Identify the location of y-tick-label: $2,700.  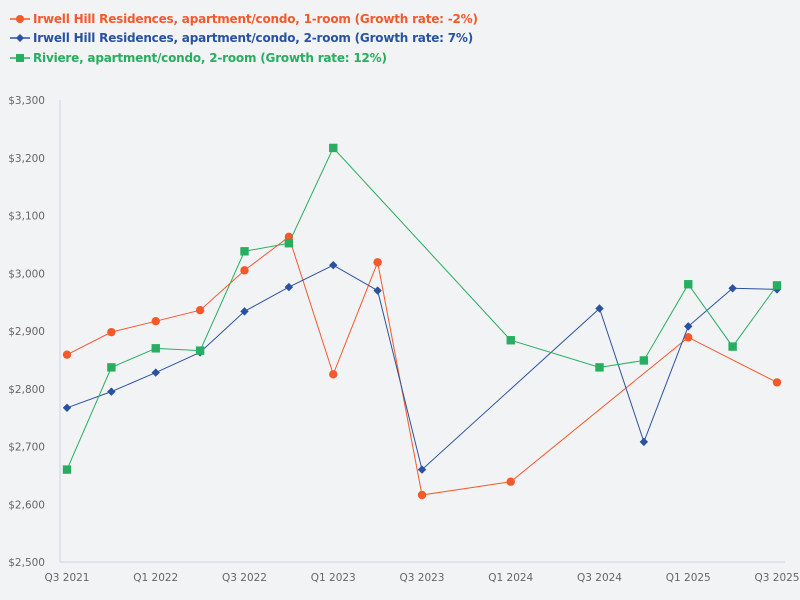
(26, 448).